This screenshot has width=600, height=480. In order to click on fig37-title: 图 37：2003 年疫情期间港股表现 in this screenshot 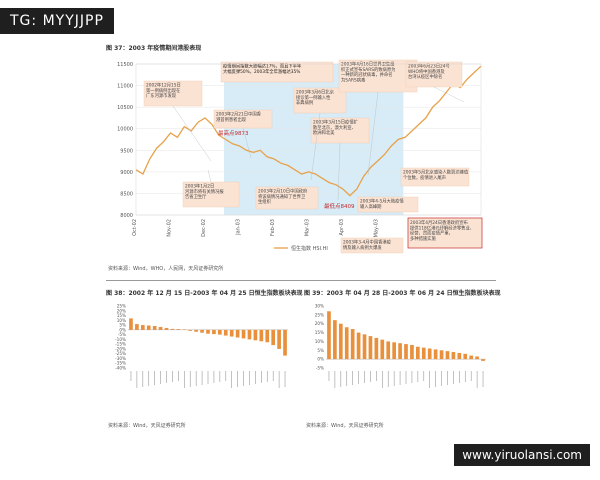, I will do `click(154, 48)`.